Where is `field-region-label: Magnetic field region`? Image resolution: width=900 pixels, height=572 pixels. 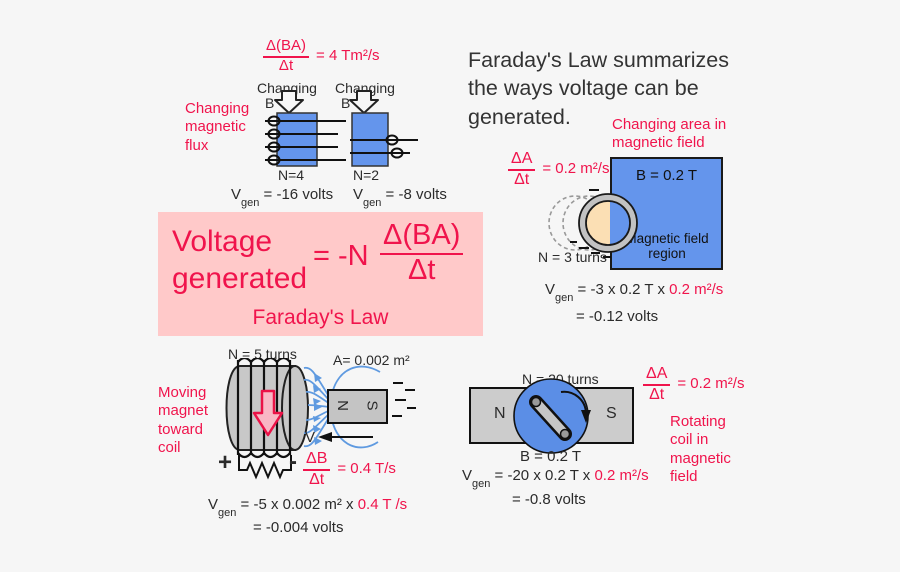 field-region-label: Magnetic field region is located at coordinates (667, 246).